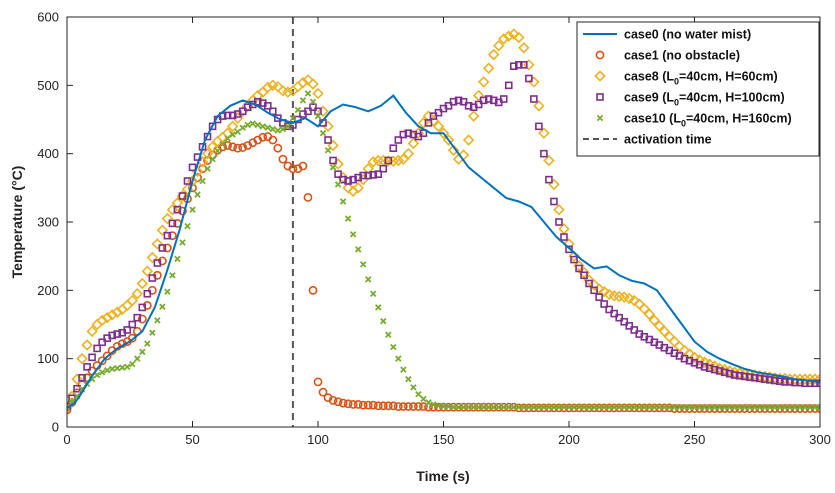 The image size is (835, 493). What do you see at coordinates (48, 17) in the screenshot?
I see `y-tick-label: 600` at bounding box center [48, 17].